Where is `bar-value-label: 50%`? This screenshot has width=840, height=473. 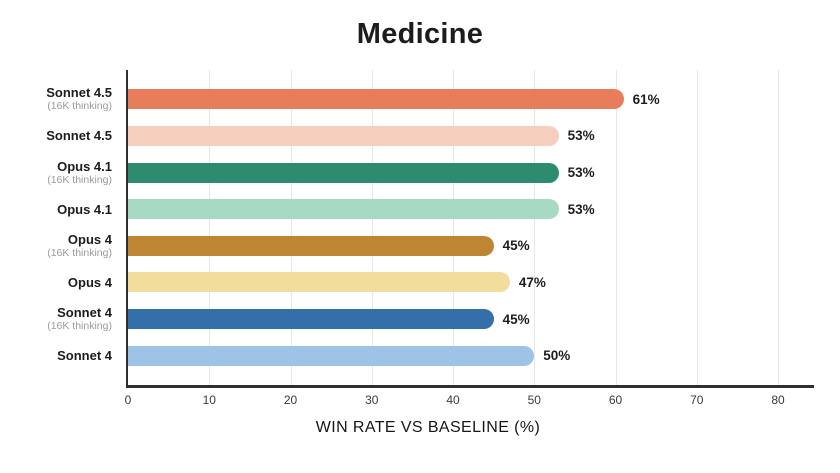 bar-value-label: 50% is located at coordinates (557, 356).